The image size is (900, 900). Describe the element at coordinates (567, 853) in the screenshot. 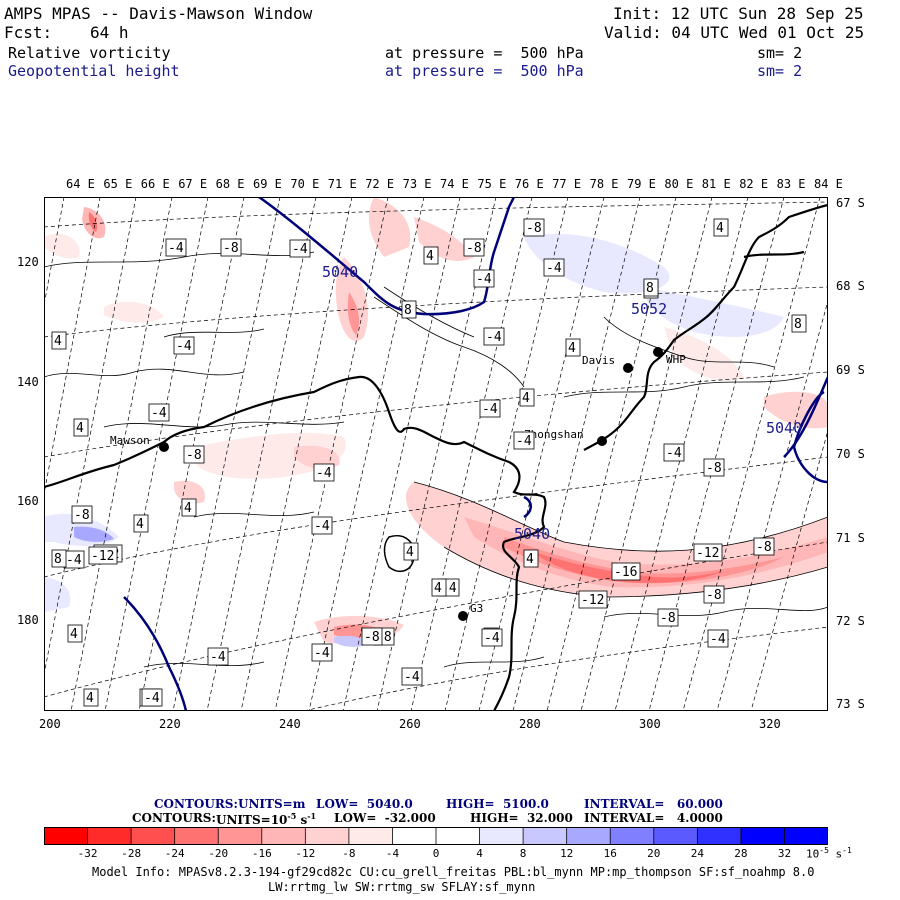

I see `colorbar-tick-label: 12` at that location.